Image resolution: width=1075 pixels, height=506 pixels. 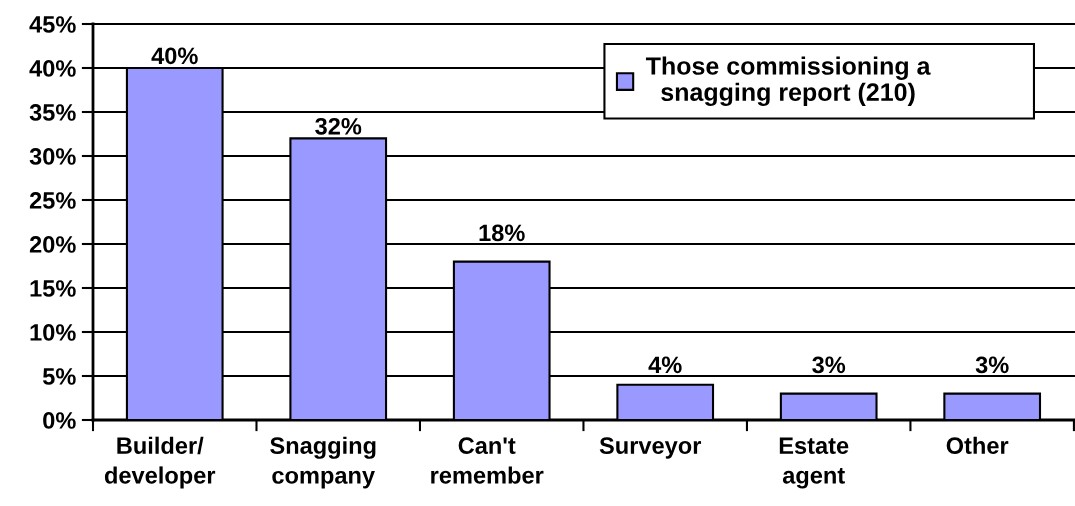 What do you see at coordinates (59, 420) in the screenshot?
I see `y-tick-label: 0%` at bounding box center [59, 420].